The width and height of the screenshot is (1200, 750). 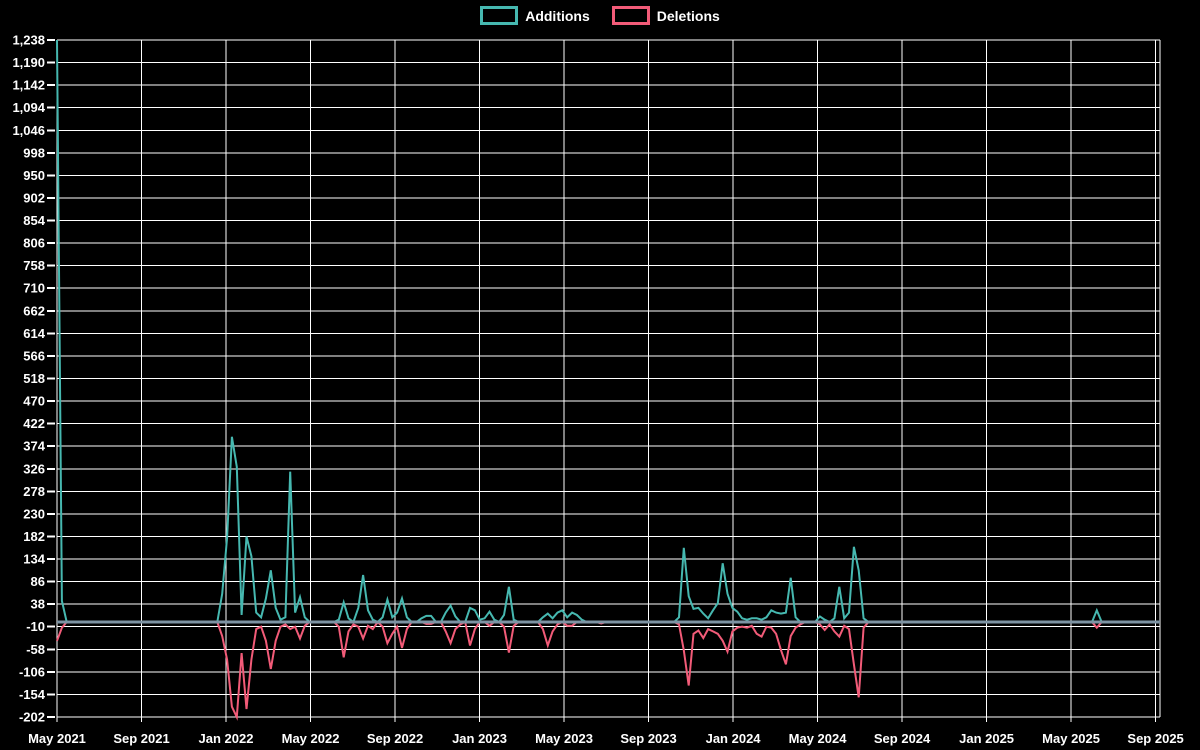 I want to click on y-tick-label: -154, so click(x=32, y=694).